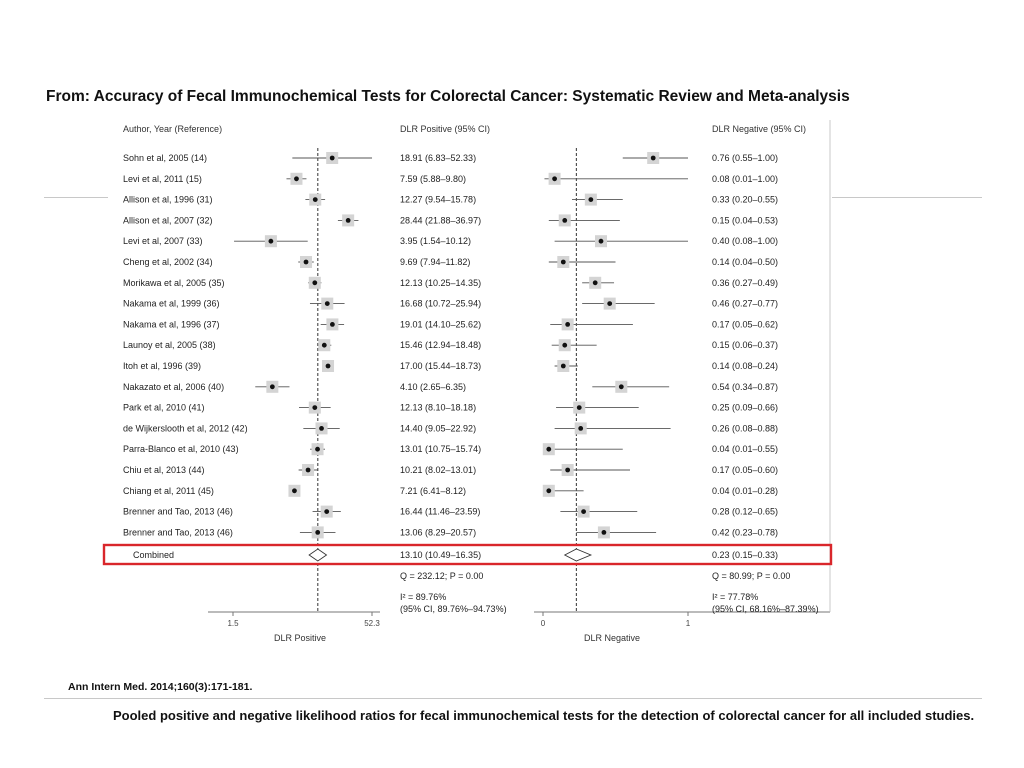  What do you see at coordinates (612, 638) in the screenshot?
I see `negative-axis-label: DLR Negative` at bounding box center [612, 638].